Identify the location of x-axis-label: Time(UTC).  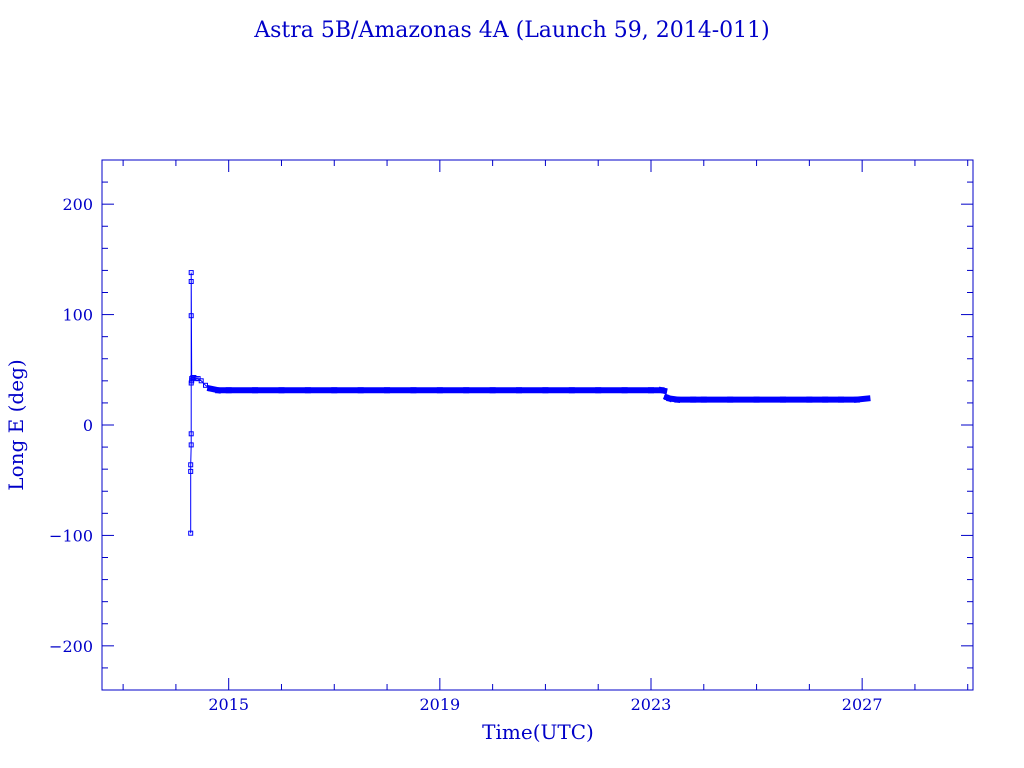
(538, 732).